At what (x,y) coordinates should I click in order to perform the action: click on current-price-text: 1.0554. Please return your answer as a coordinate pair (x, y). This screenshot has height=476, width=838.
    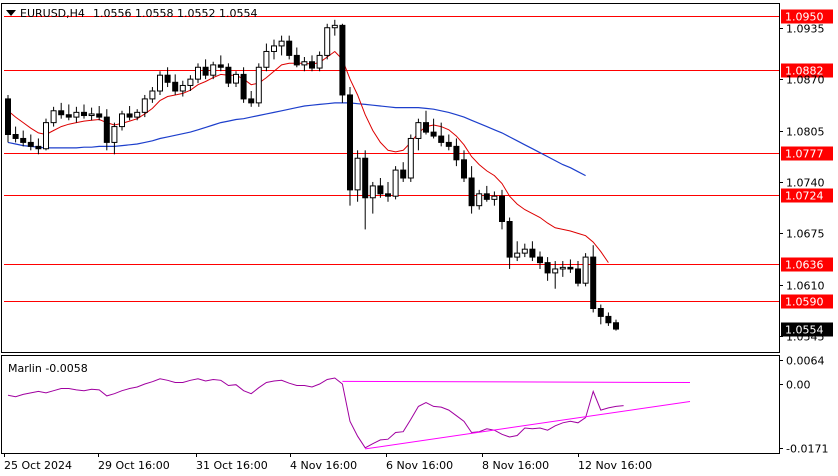
    Looking at the image, I should click on (804, 330).